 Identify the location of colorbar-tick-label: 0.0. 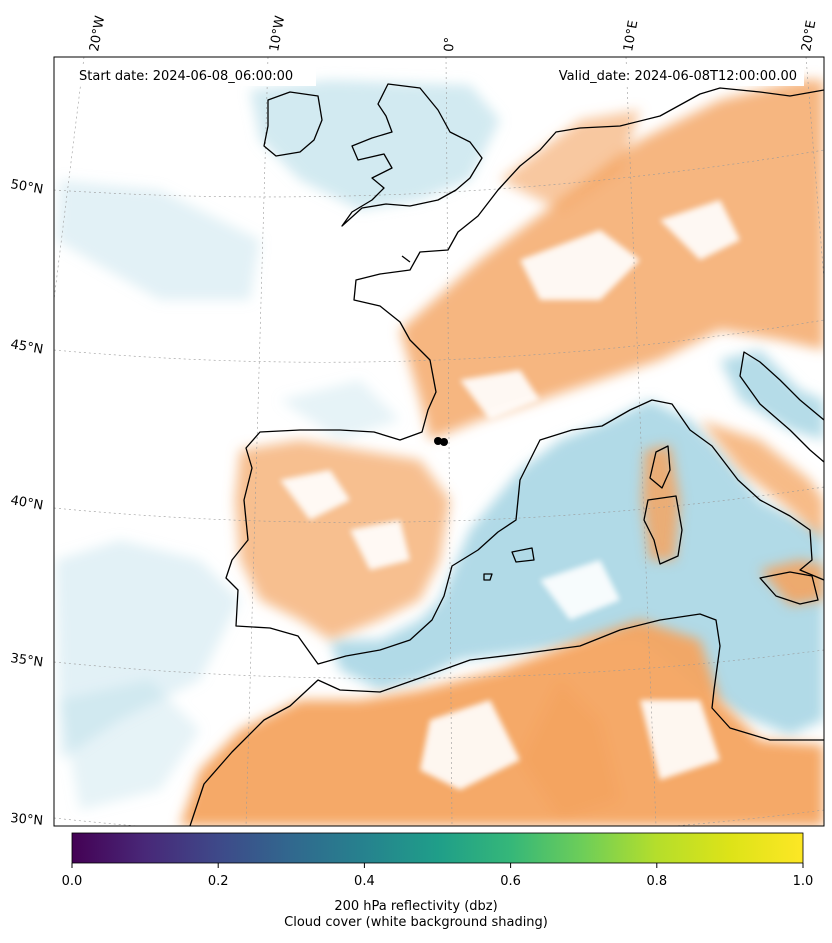
(72, 881).